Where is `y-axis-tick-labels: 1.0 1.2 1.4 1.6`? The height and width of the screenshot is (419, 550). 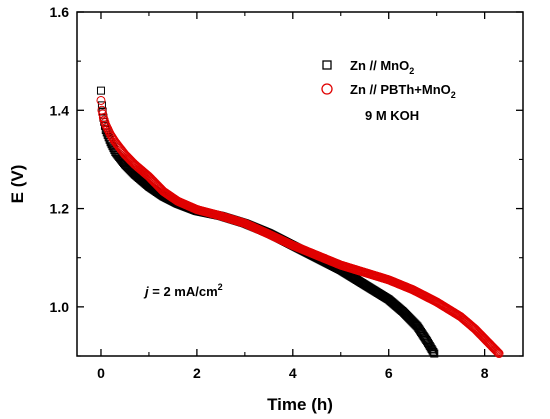 y-axis-tick-labels: 1.0 1.2 1.4 1.6 is located at coordinates (60, 159).